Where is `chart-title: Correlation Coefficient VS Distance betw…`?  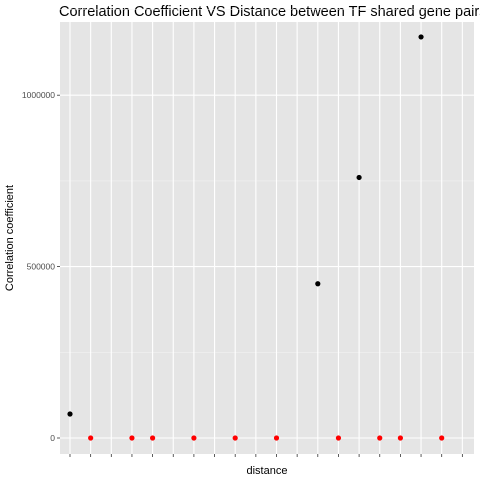 chart-title: Correlation Coefficient VS Distance betw… is located at coordinates (269, 12).